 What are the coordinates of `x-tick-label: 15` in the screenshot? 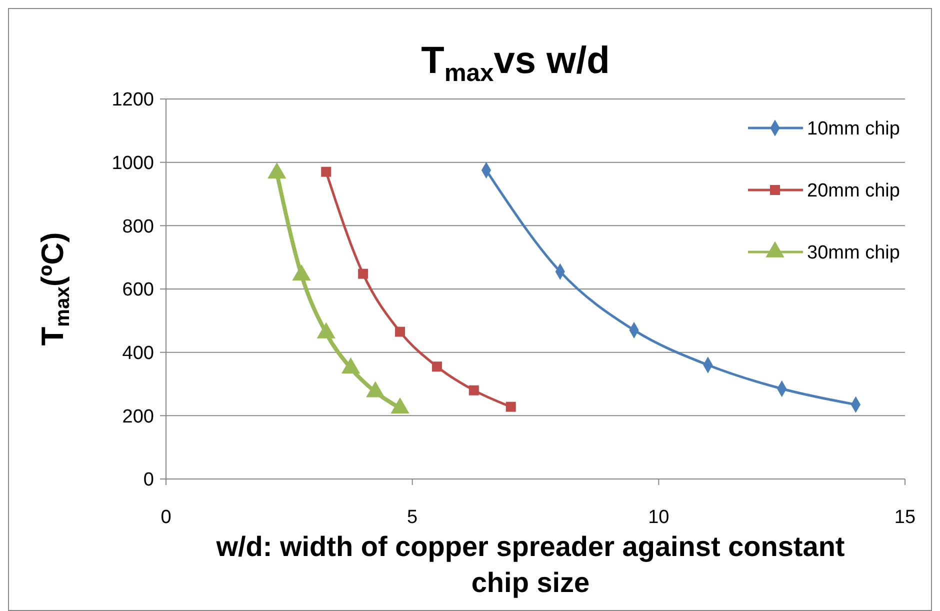 It's located at (905, 517).